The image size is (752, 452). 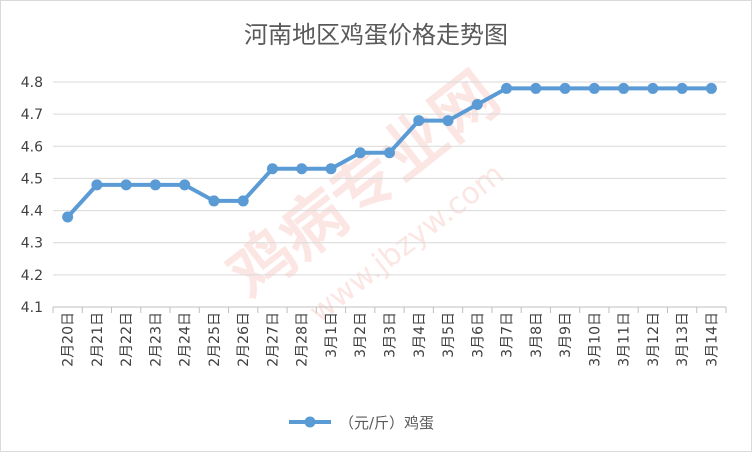 I want to click on x-tick-label: 2月23日, so click(x=156, y=339).